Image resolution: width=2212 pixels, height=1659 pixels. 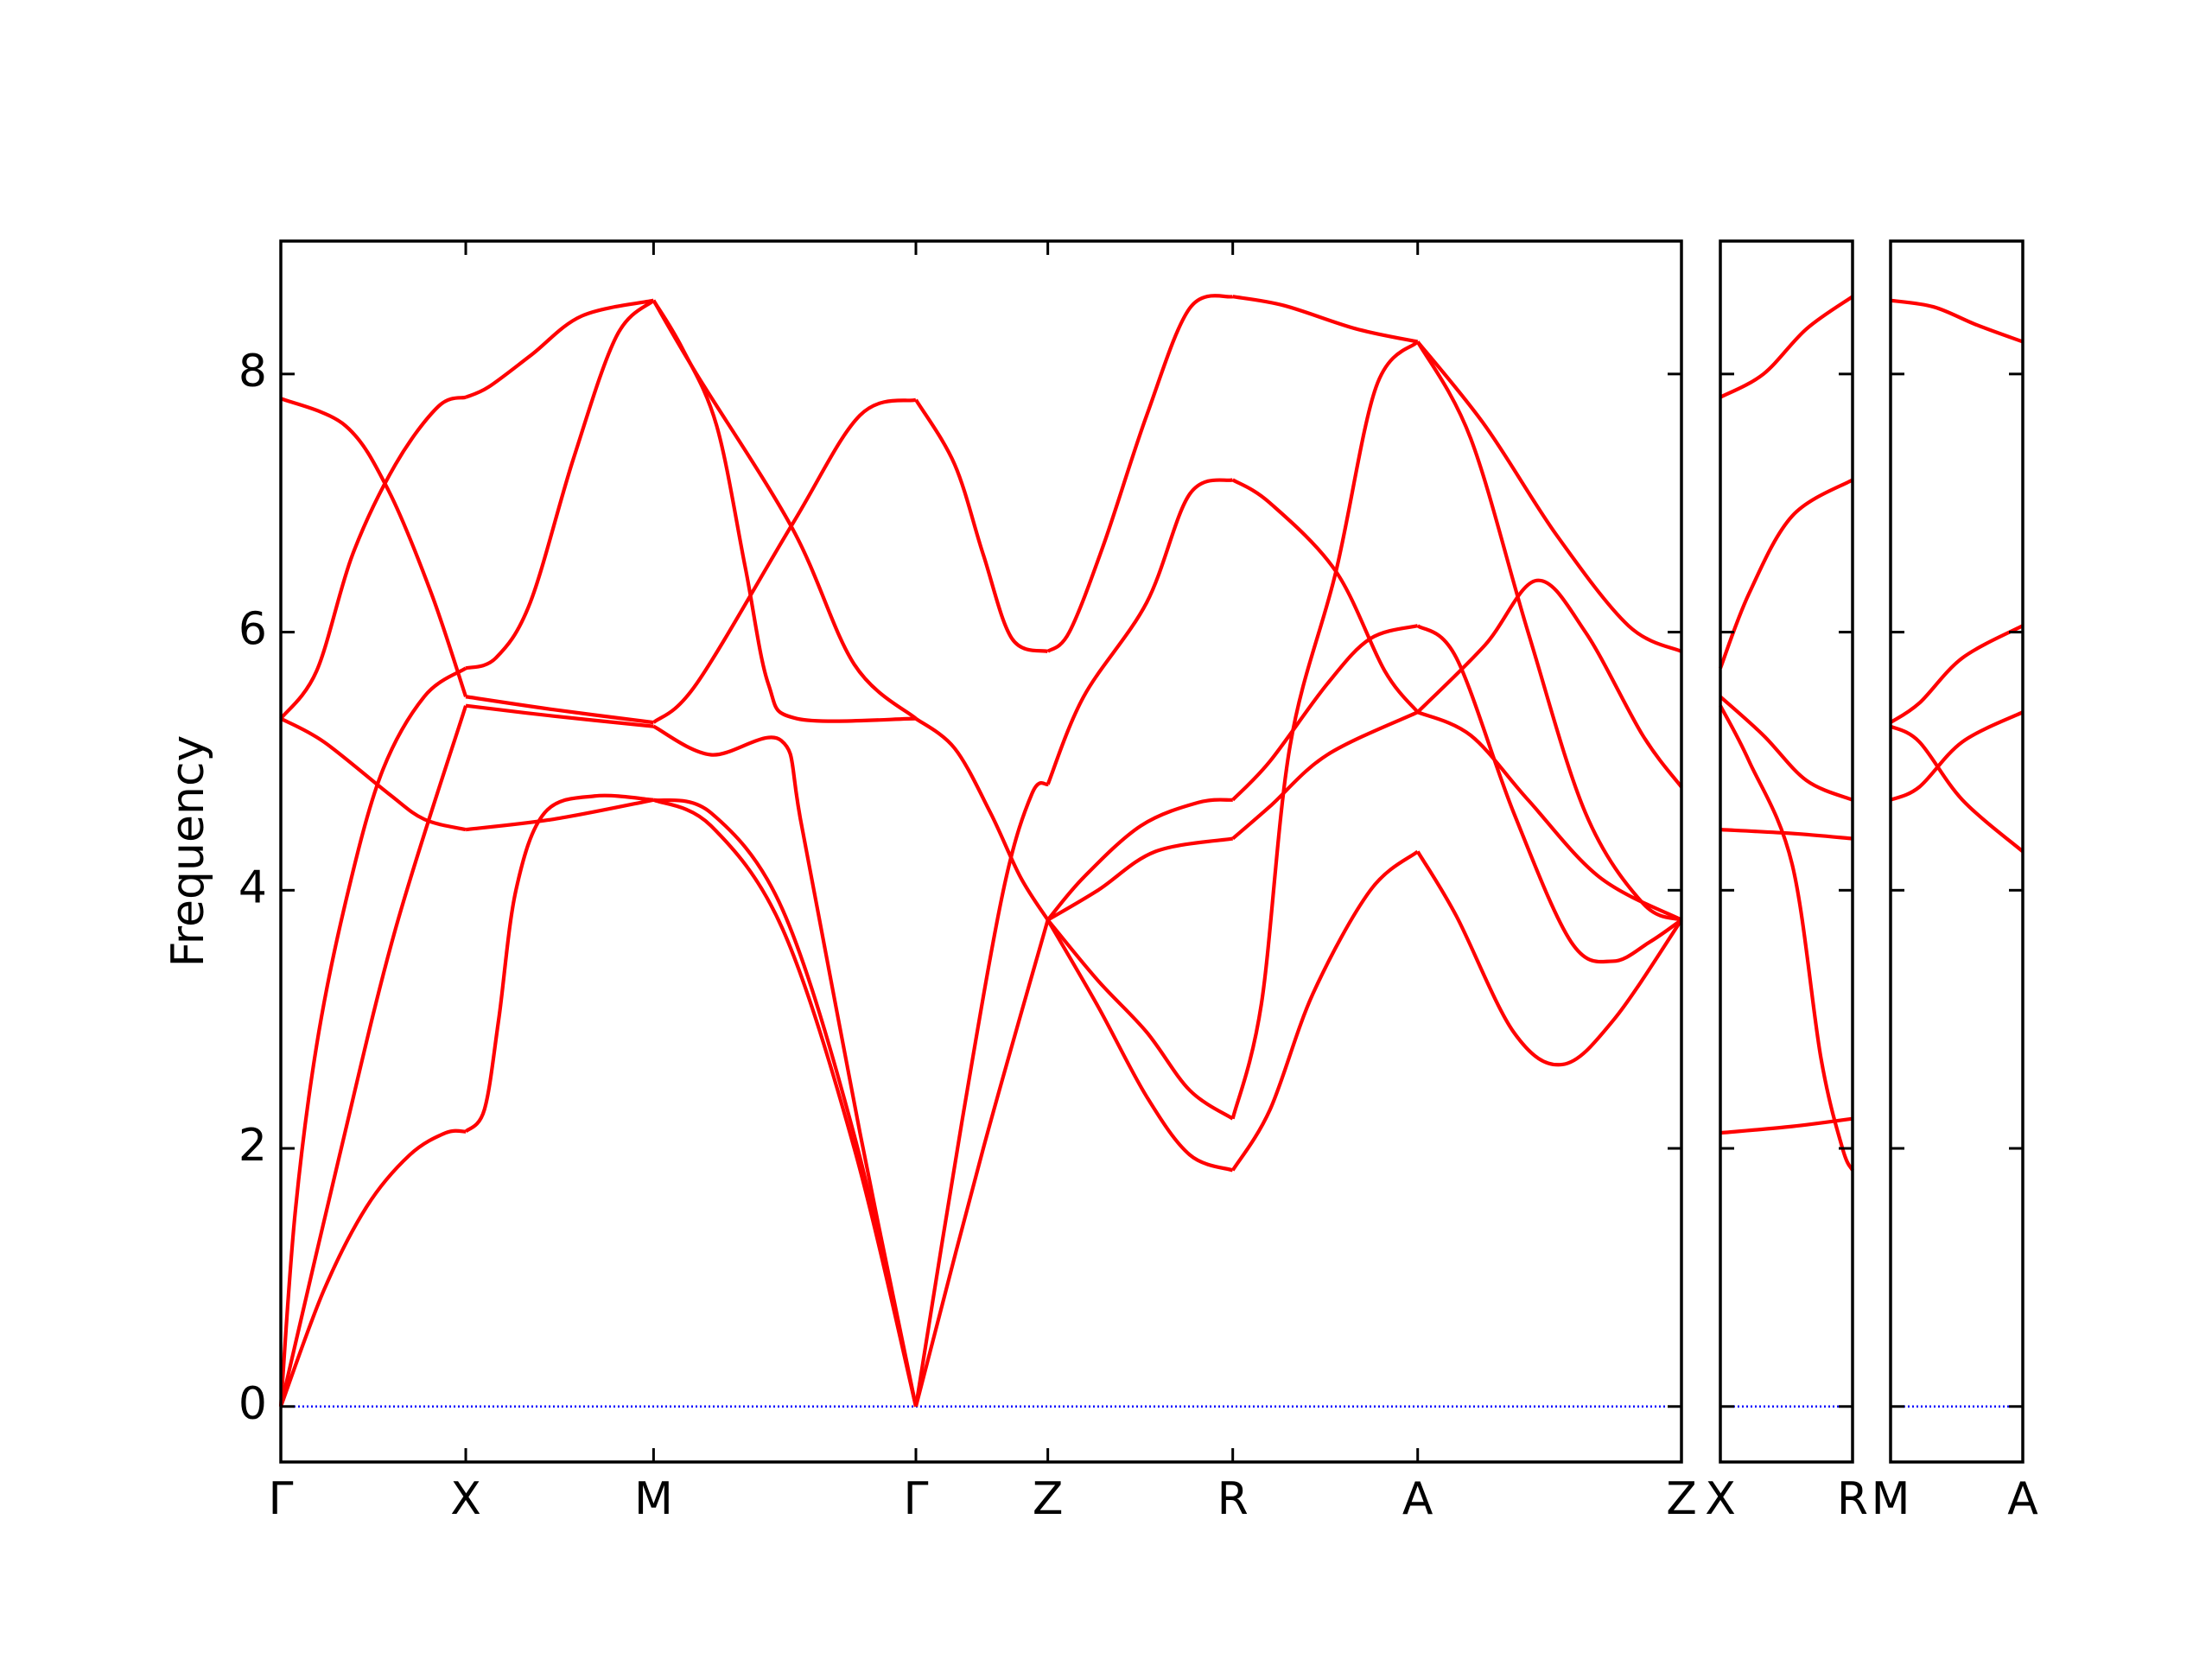 What do you see at coordinates (252, 371) in the screenshot?
I see `y-tick-label: 8` at bounding box center [252, 371].